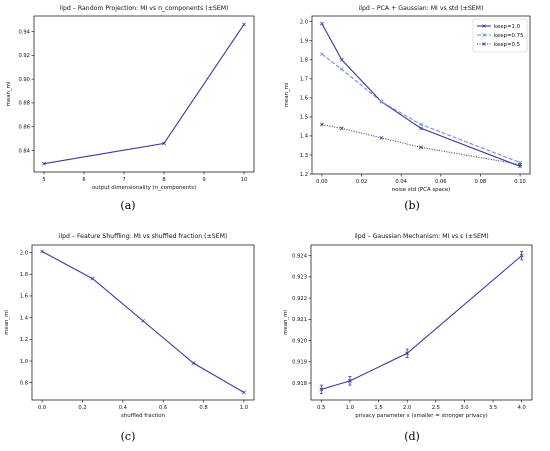  Describe the element at coordinates (304, 156) in the screenshot. I see `y-tick-label: 1.3` at that location.